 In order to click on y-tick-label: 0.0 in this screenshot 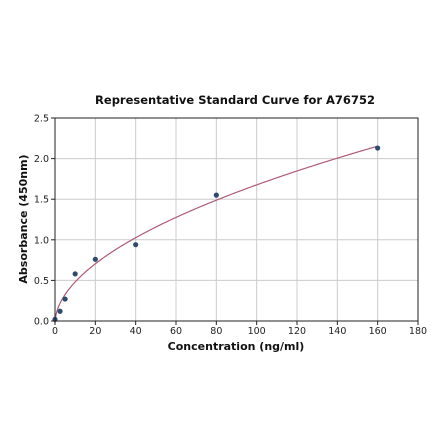, I will do `click(41, 322)`.